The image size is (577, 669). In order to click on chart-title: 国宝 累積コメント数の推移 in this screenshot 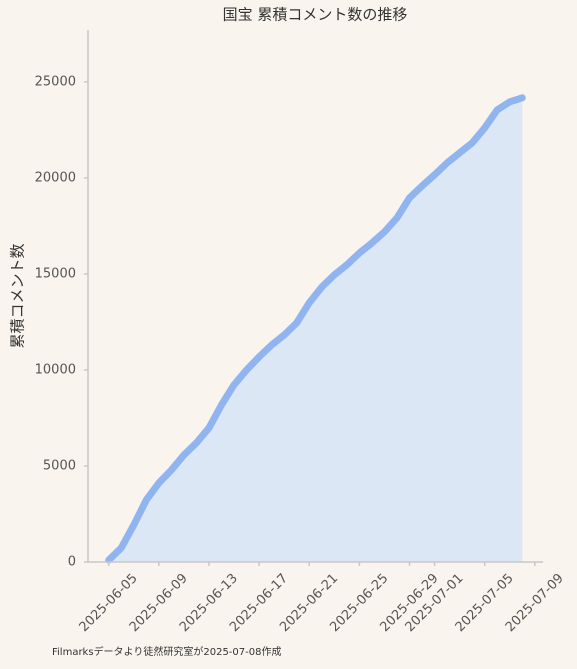, I will do `click(315, 15)`.